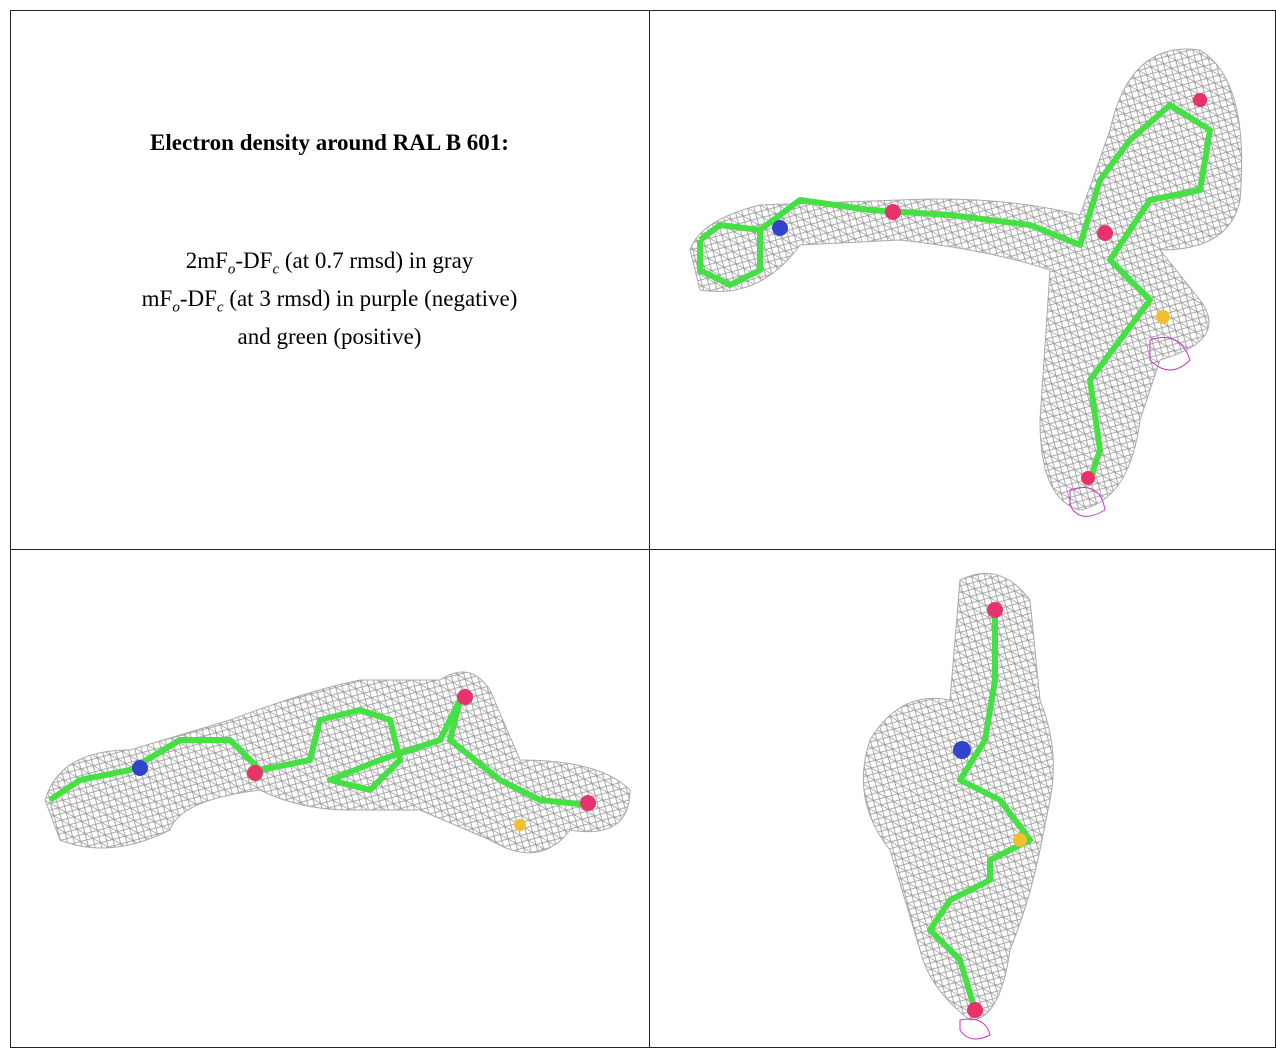 This screenshot has height=1048, width=1276. I want to click on text: and green (positive), so click(329, 336).